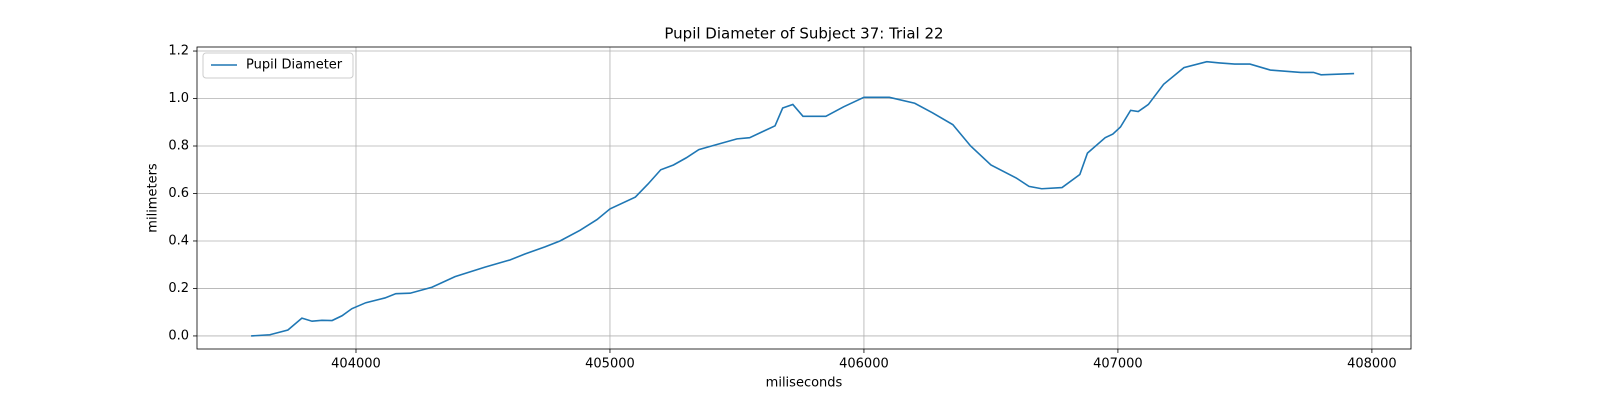  Describe the element at coordinates (803, 34) in the screenshot. I see `chart-title: Pupil Diameter of Subject 37: Trial 22` at that location.